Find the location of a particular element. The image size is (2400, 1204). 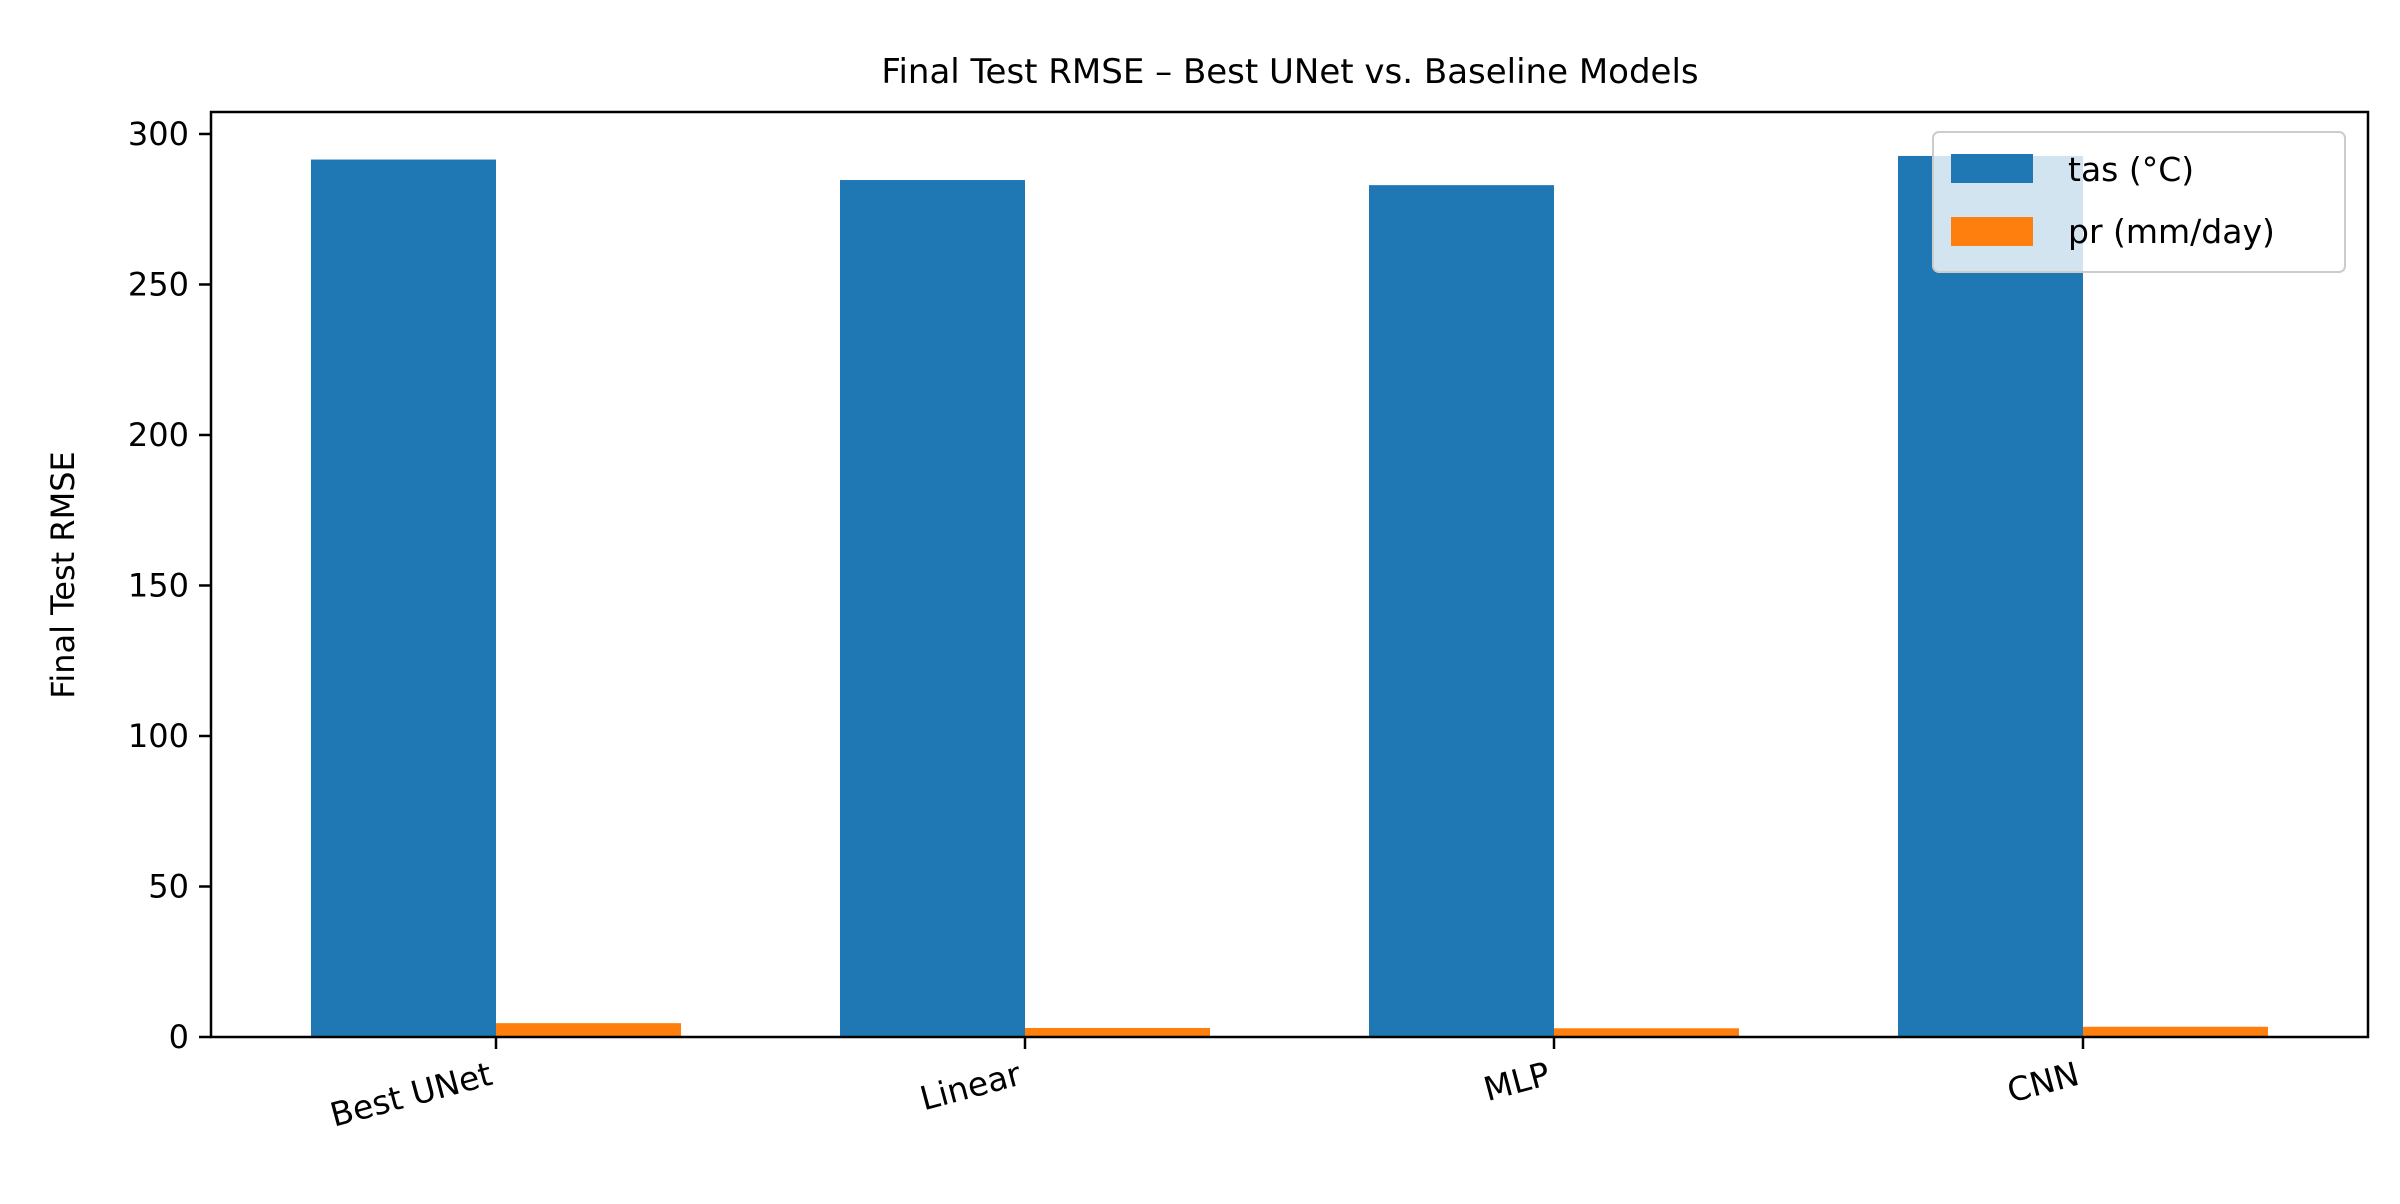

legend-swatch-tas is located at coordinates (1992, 168).